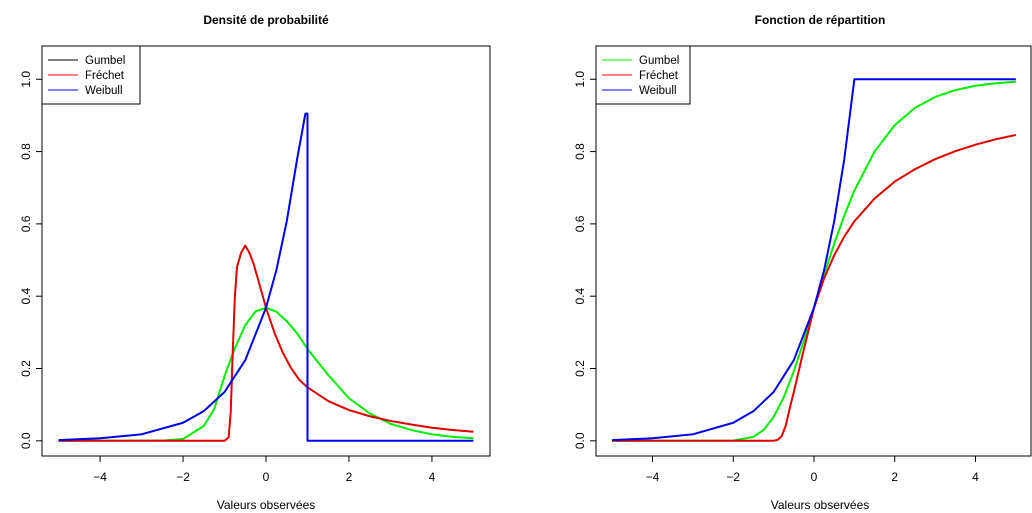 The image size is (1032, 513). What do you see at coordinates (26, 368) in the screenshot?
I see `y-tick-label-density: 0.2` at bounding box center [26, 368].